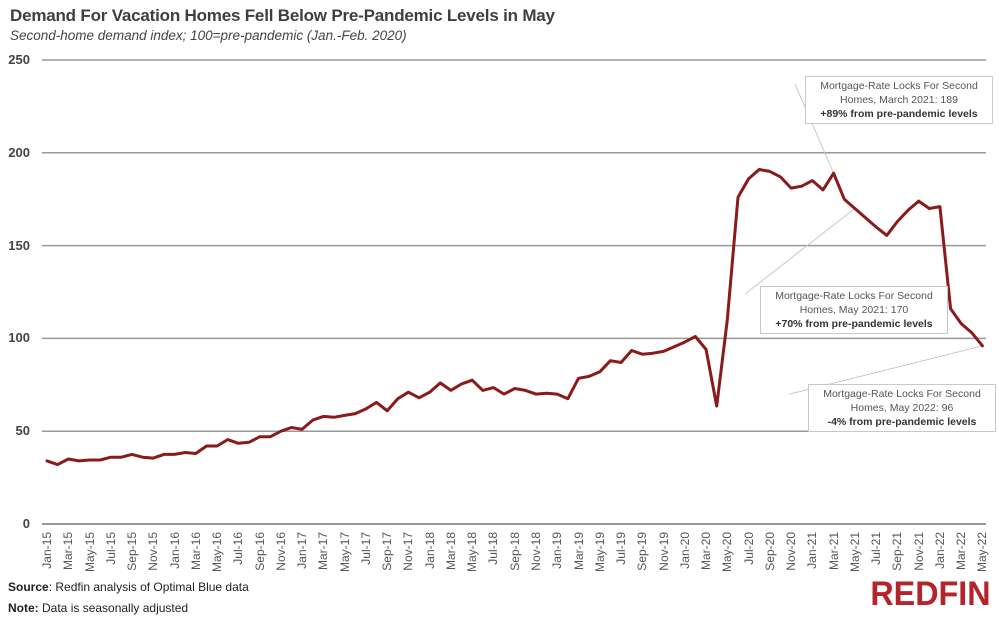 This screenshot has height=618, width=999. I want to click on x-tick-label: Nov-20, so click(791, 551).